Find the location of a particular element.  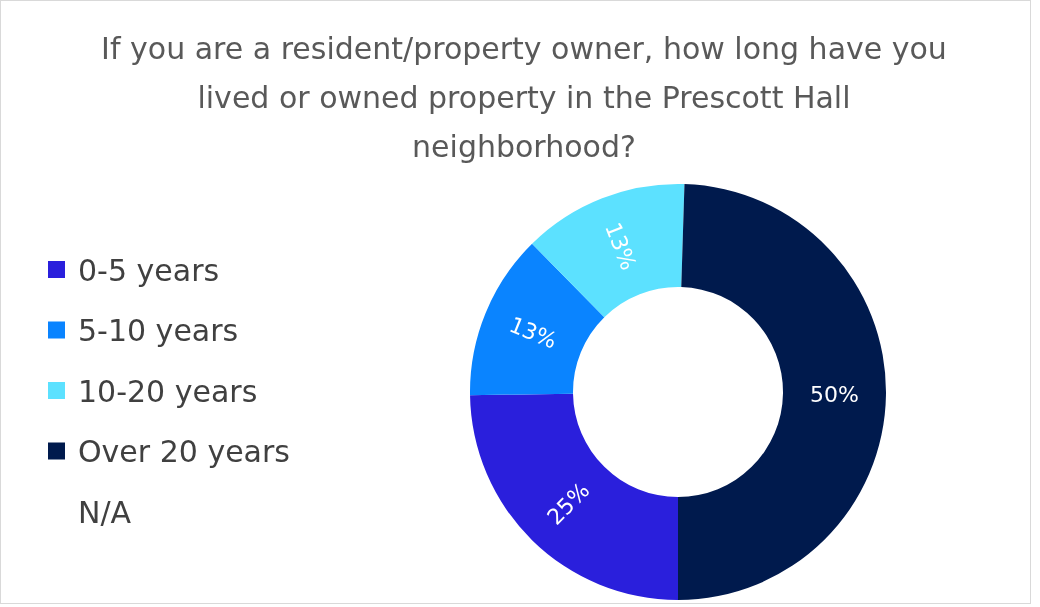

legend-label: 0-5 years is located at coordinates (149, 270).